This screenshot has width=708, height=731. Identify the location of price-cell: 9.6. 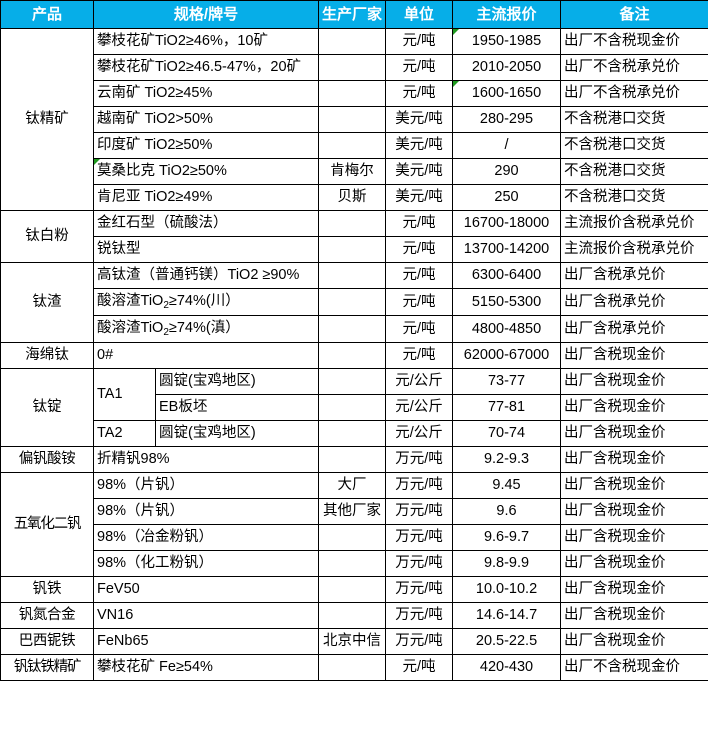
(507, 511).